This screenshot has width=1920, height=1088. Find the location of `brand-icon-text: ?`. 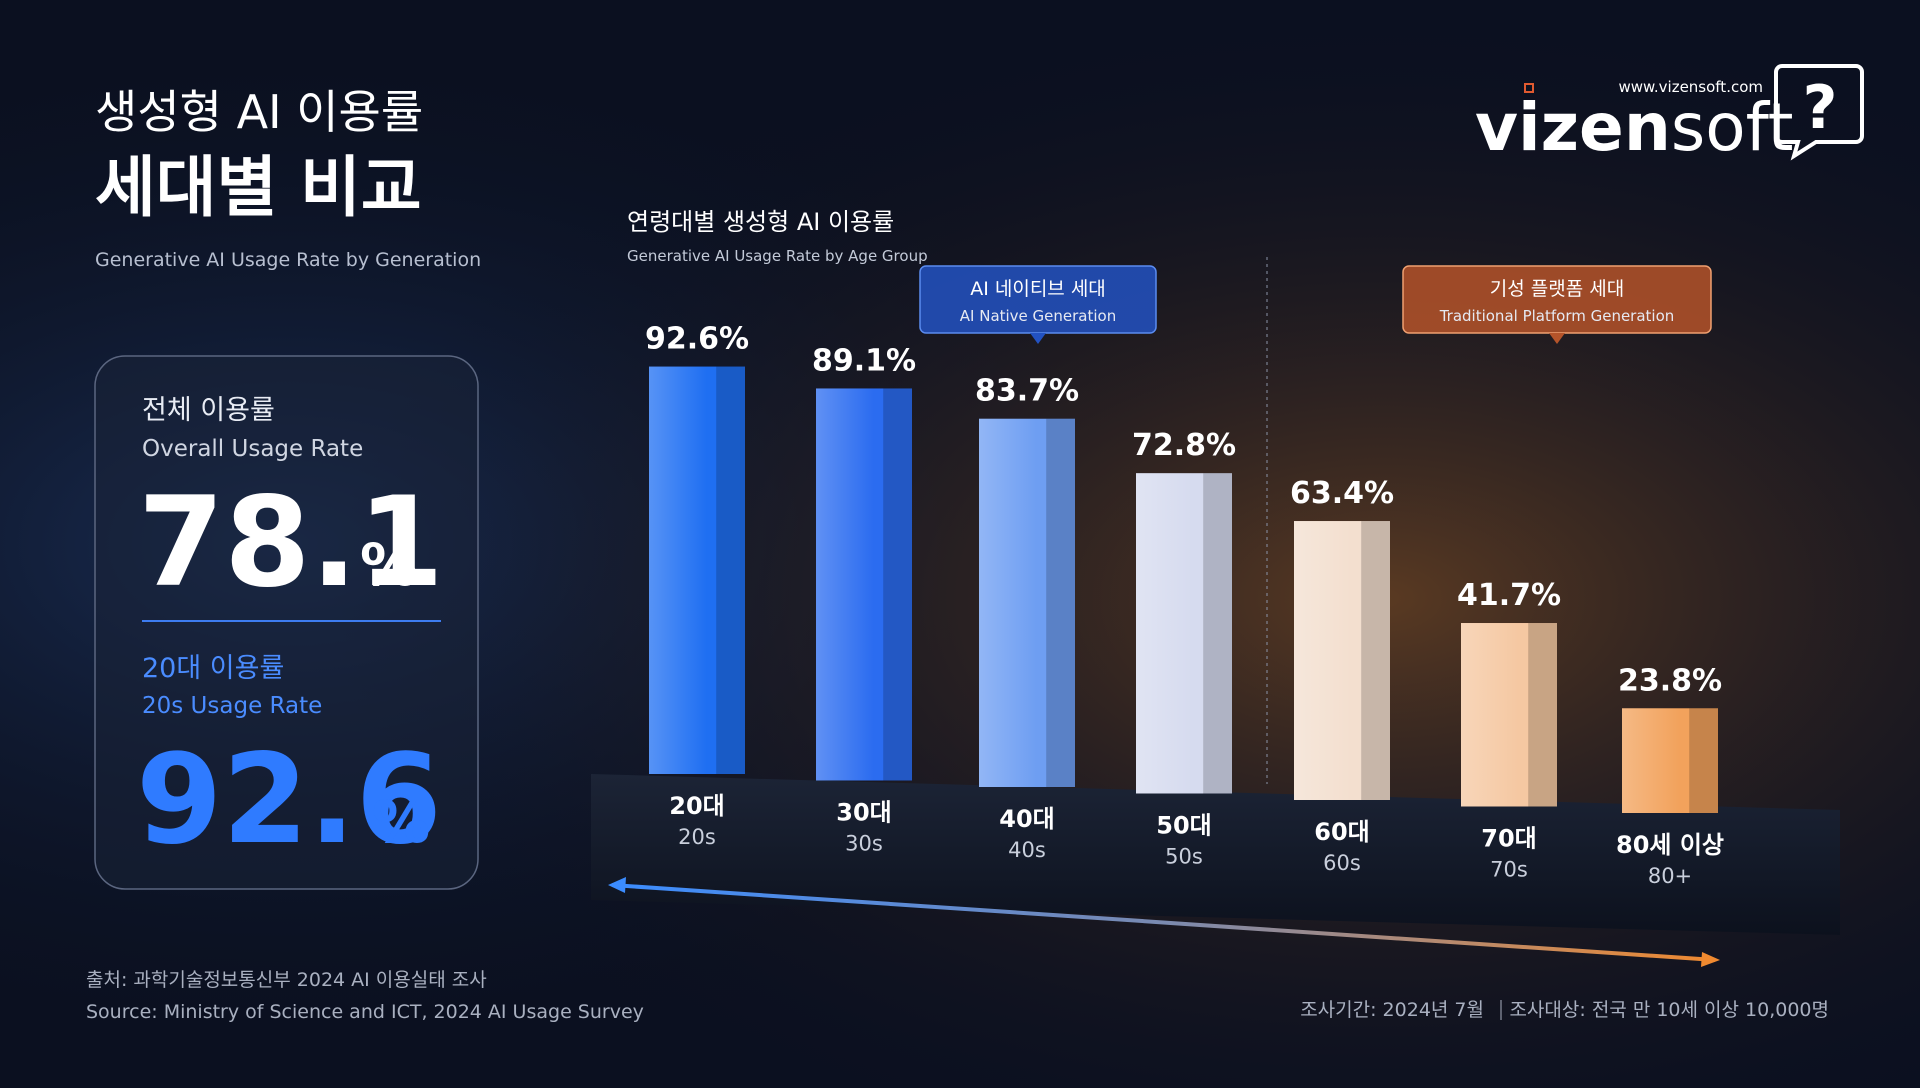

brand-icon-text: ? is located at coordinates (1820, 108).